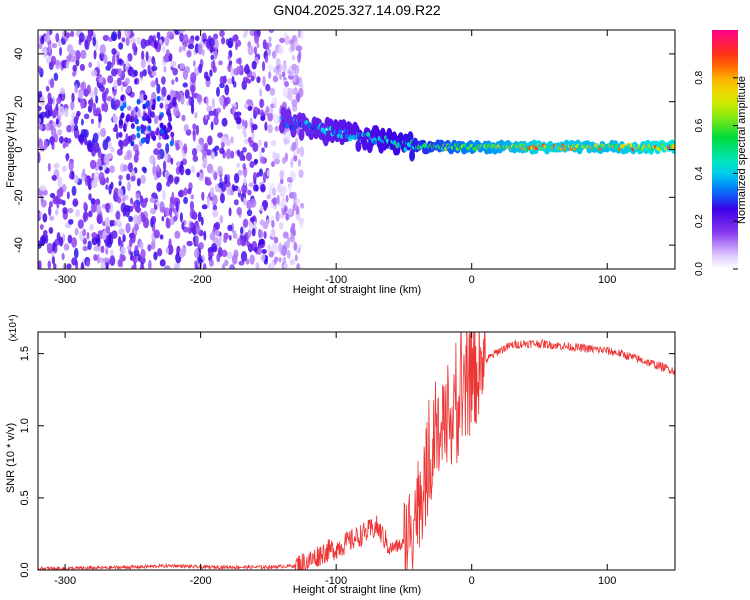 The width and height of the screenshot is (750, 600). I want to click on y-tick-label: 1.0, so click(25, 425).